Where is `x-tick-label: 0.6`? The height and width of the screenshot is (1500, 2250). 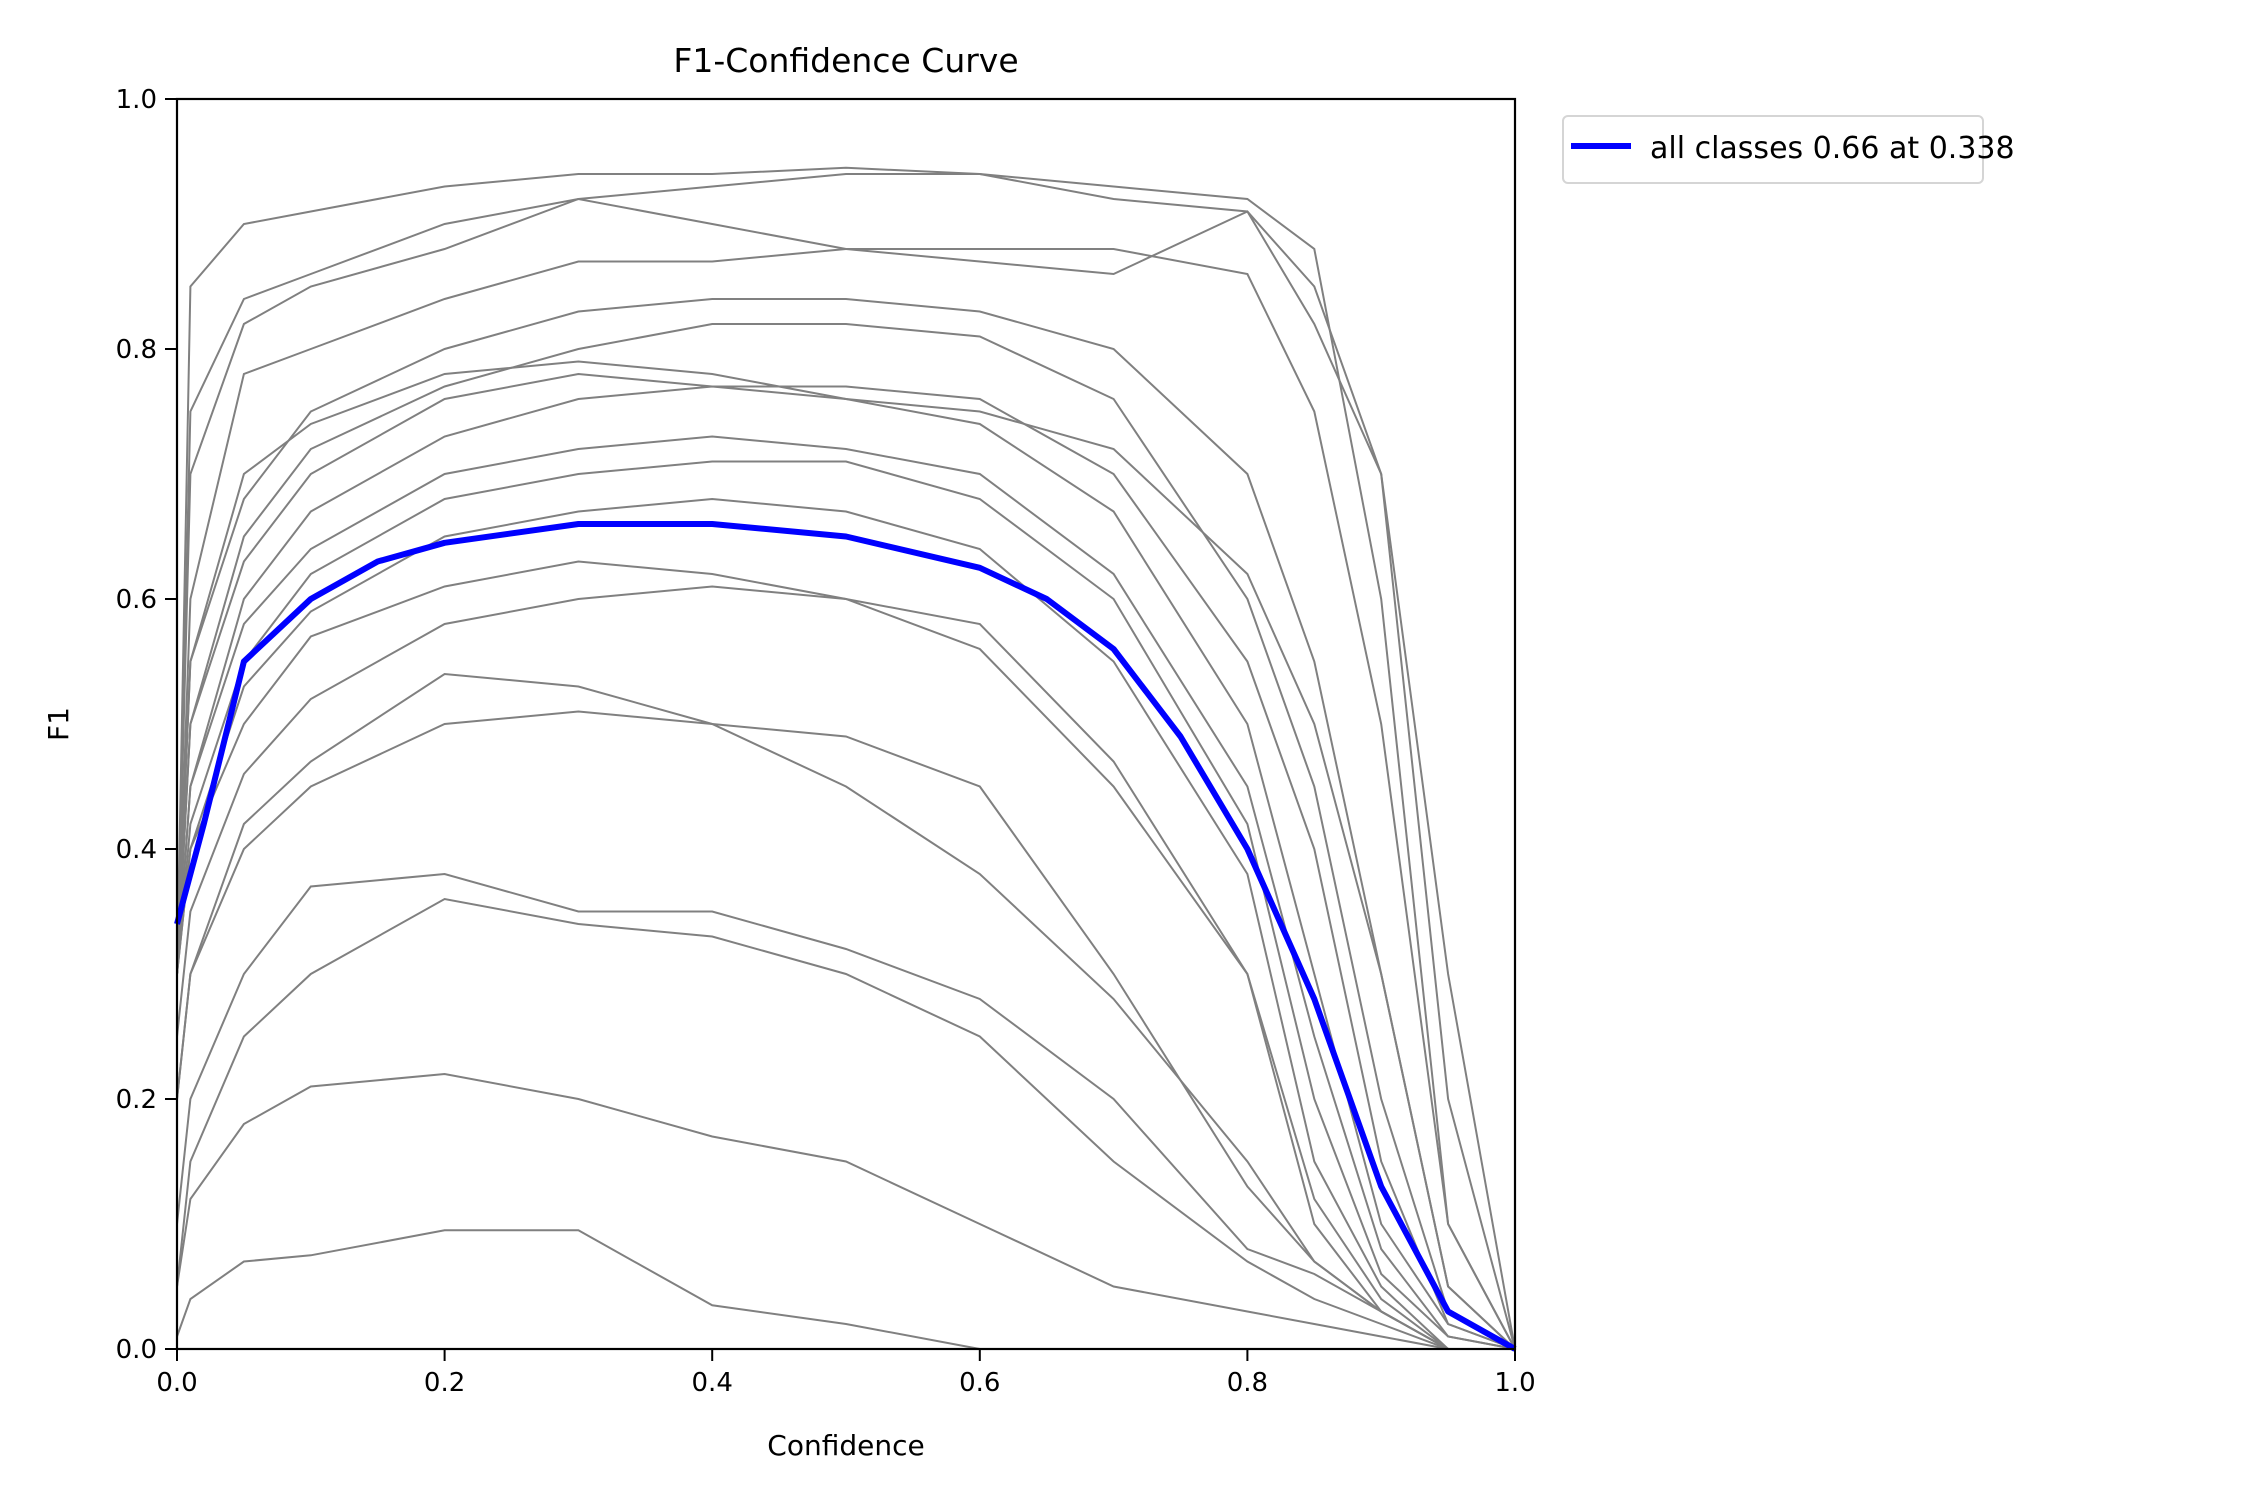
x-tick-label: 0.6 is located at coordinates (979, 1383).